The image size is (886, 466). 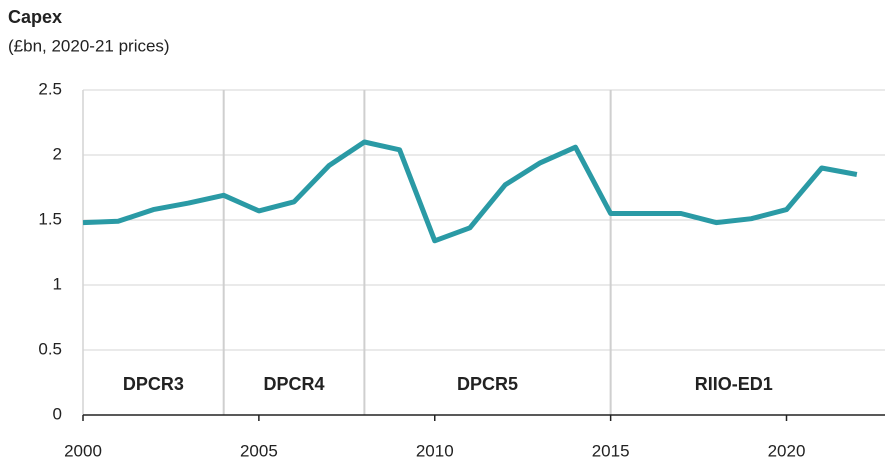 What do you see at coordinates (153, 384) in the screenshot?
I see `period-label: DPCR3` at bounding box center [153, 384].